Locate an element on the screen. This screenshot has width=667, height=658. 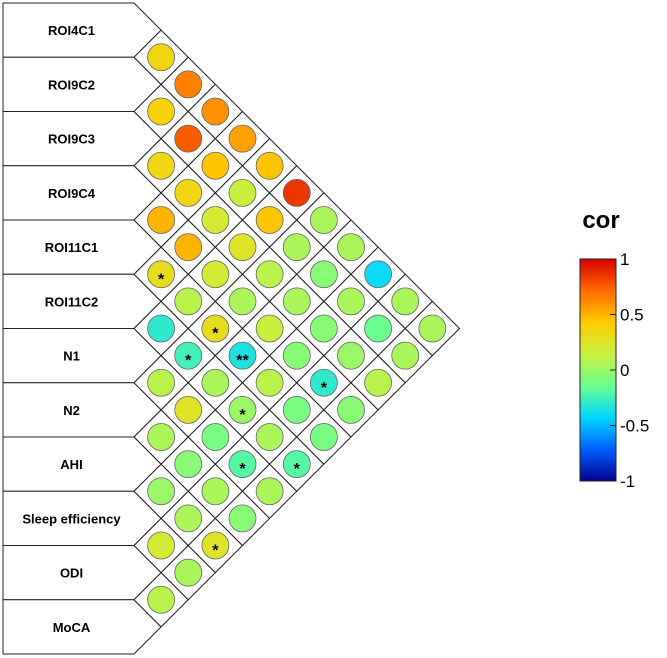
variable-label: ROI9C3 is located at coordinates (71, 139).